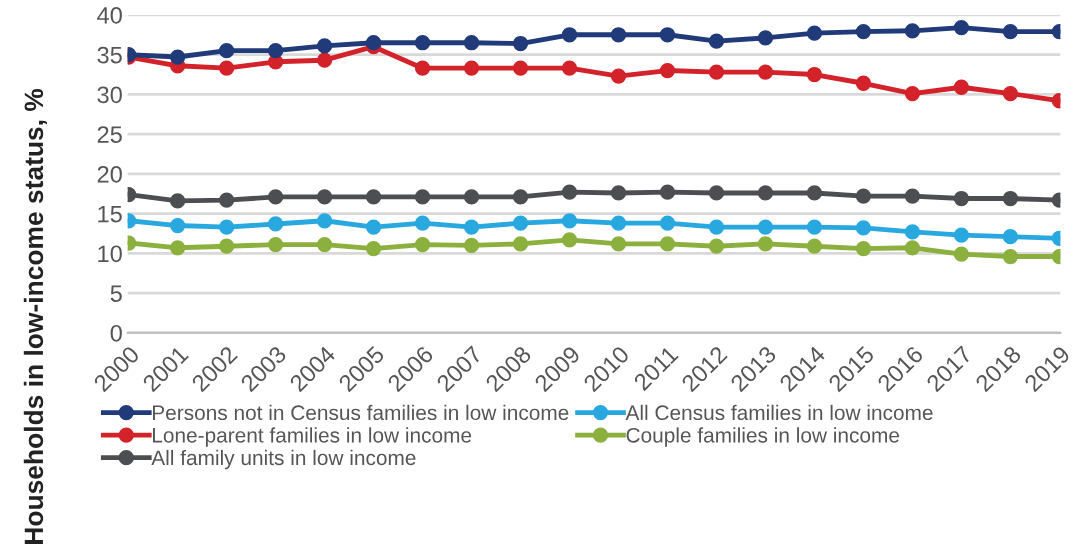  I want to click on y-tick-label: 0, so click(116, 333).